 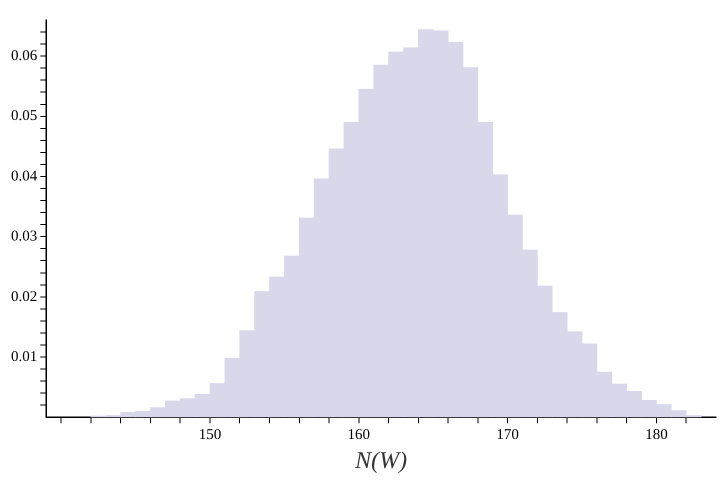 What do you see at coordinates (381, 461) in the screenshot?
I see `x-axis-title: N(W)` at bounding box center [381, 461].